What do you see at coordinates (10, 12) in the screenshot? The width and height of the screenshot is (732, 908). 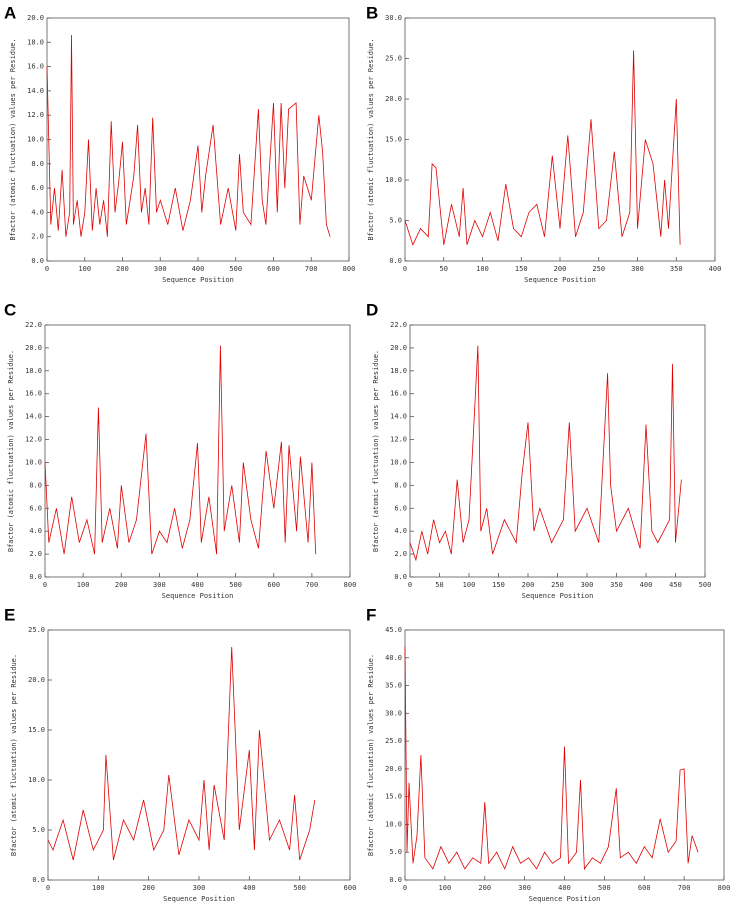 I see `panel-letter: A` at bounding box center [10, 12].